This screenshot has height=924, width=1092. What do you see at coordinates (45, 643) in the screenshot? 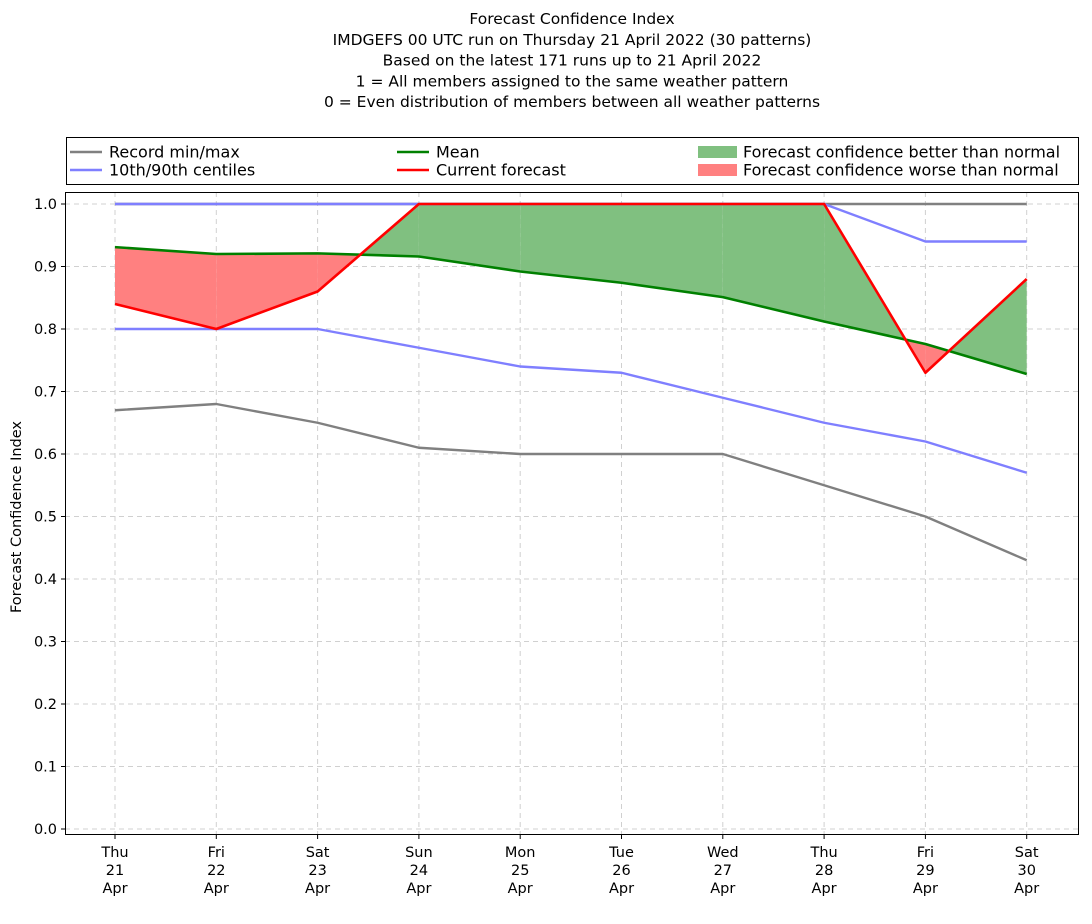
I see `y-tick-label-3: 0.3` at bounding box center [45, 643].